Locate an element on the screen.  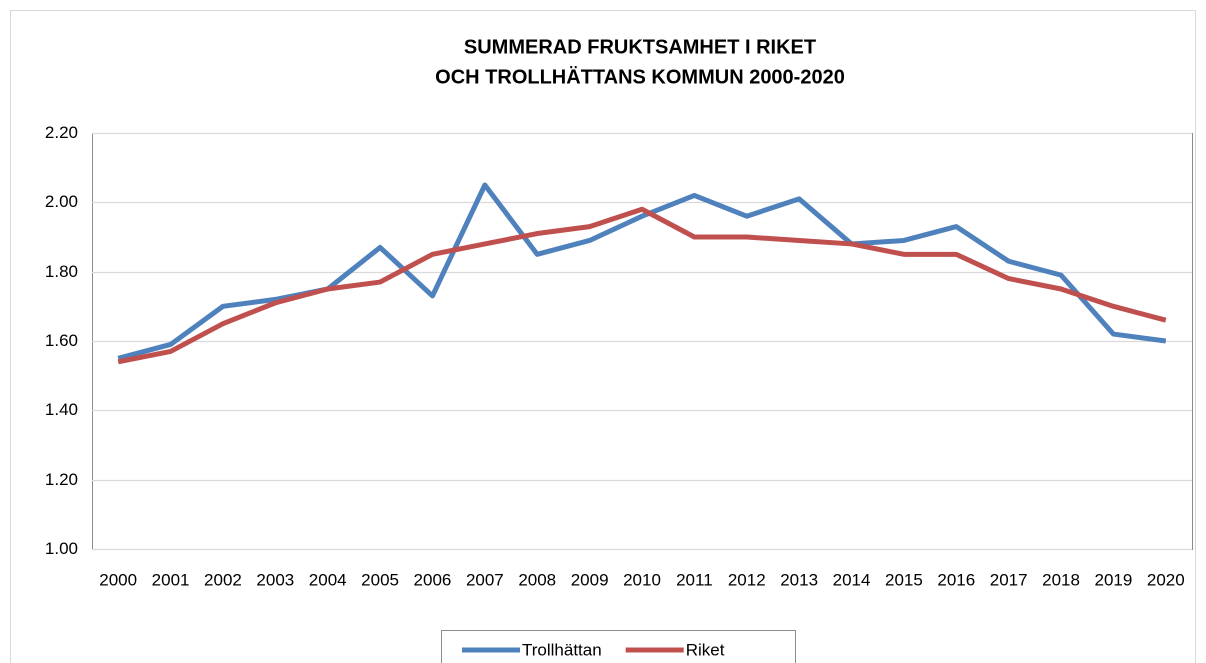
x-tick-label: 2014 is located at coordinates (852, 579).